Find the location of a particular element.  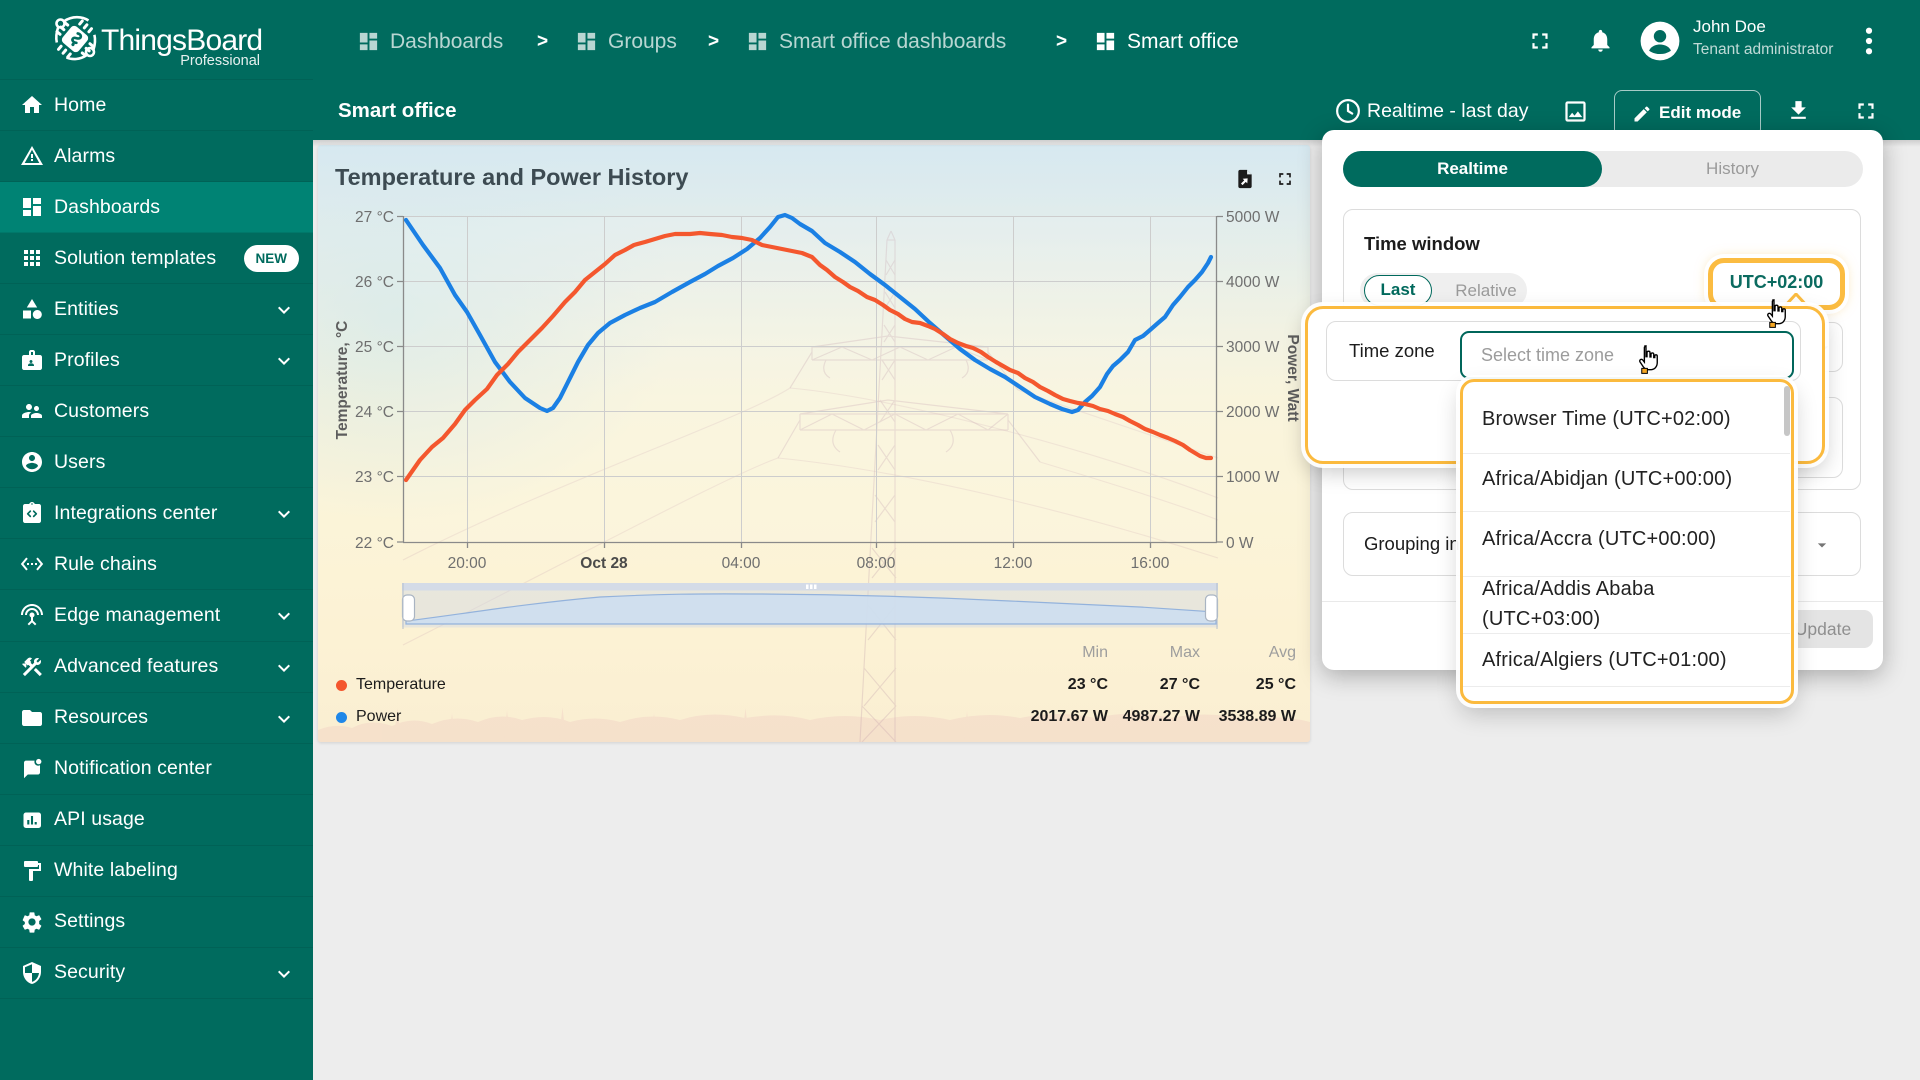

svg-text: 1000 W is located at coordinates (1253, 477).